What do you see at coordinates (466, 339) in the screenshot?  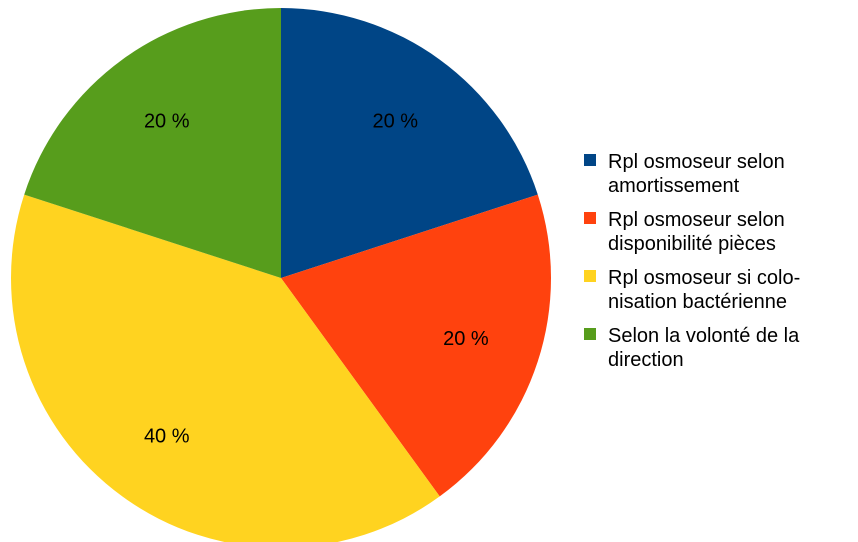 I see `slice-value-label-1: 20 %` at bounding box center [466, 339].